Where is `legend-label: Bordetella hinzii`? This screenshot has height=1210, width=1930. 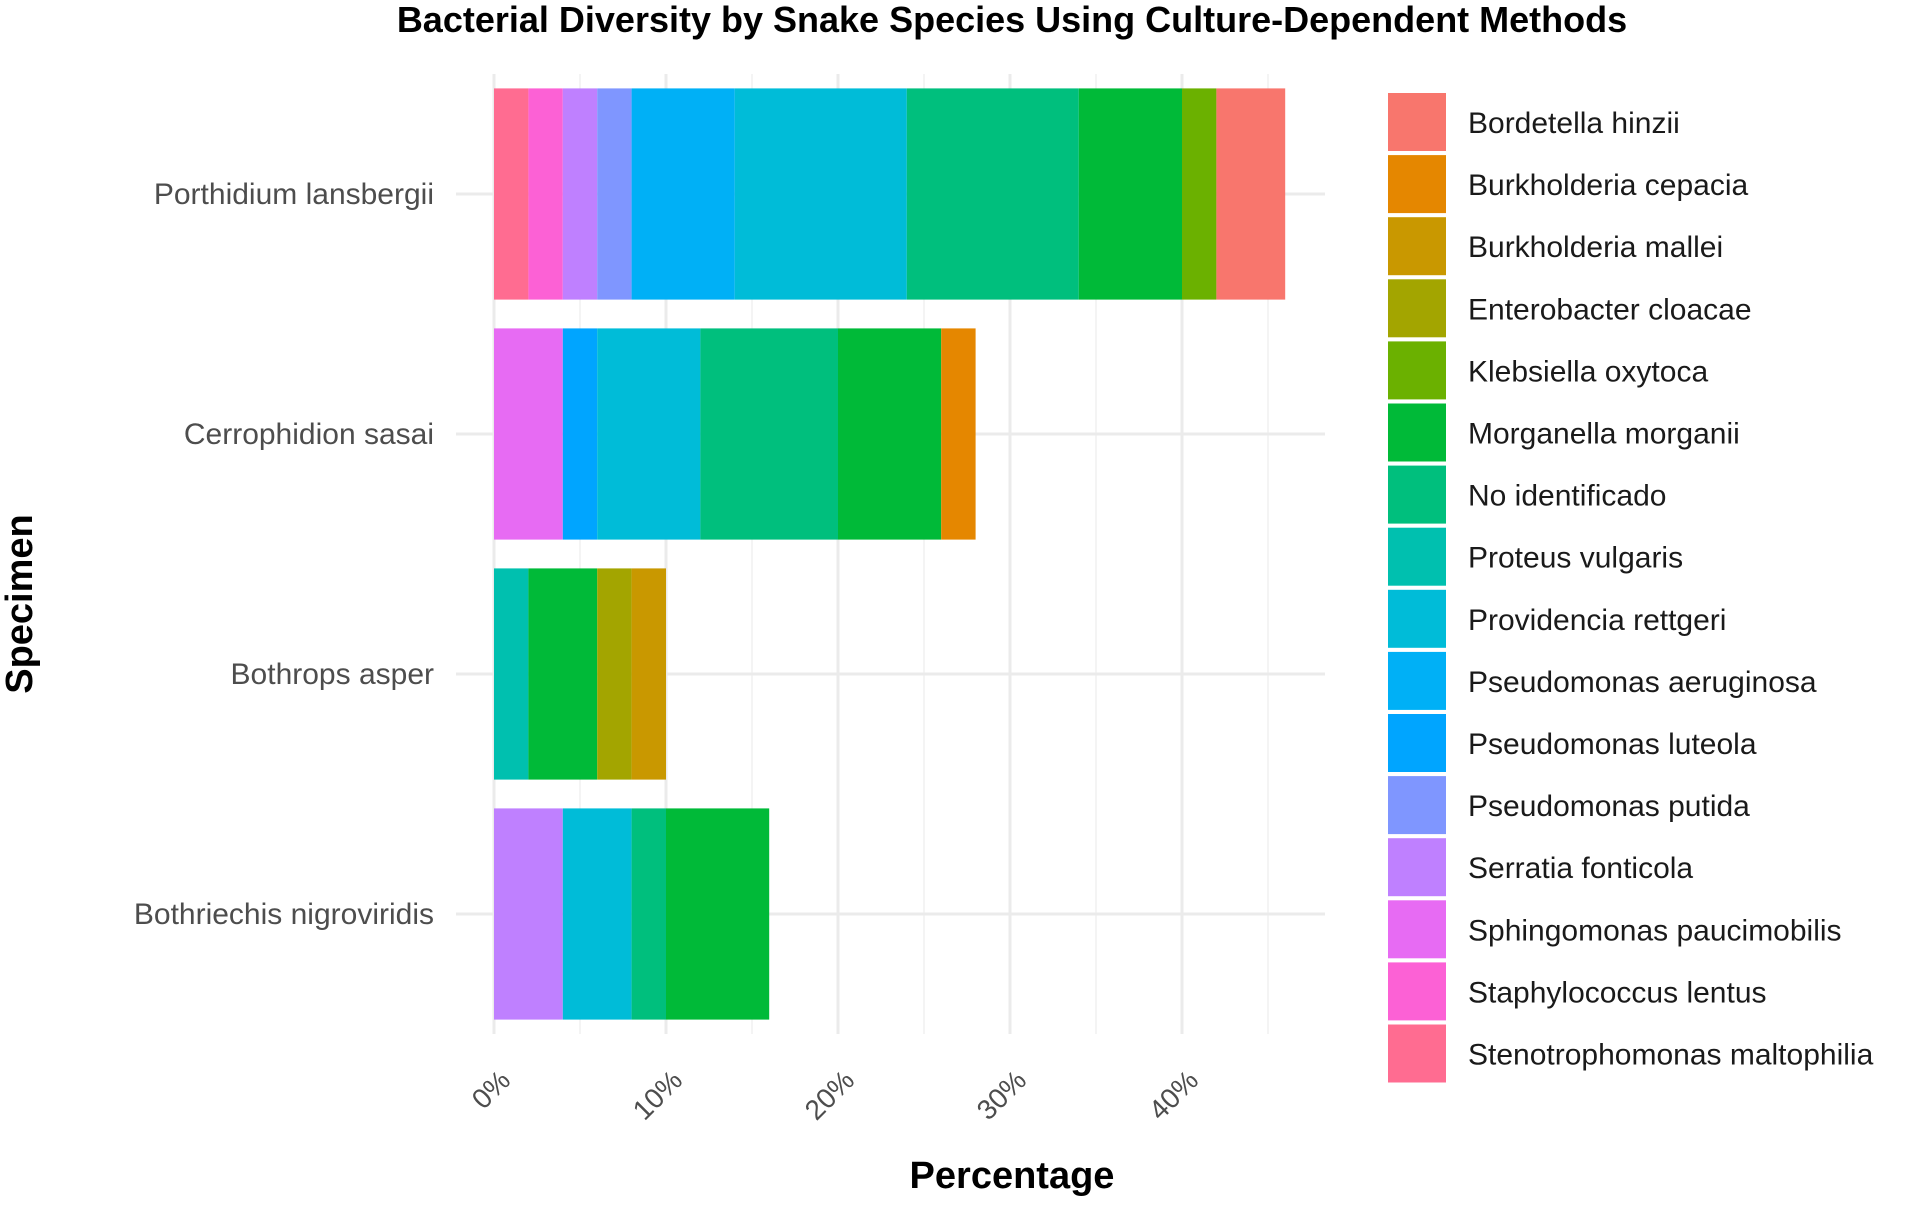 legend-label: Bordetella hinzii is located at coordinates (1574, 123).